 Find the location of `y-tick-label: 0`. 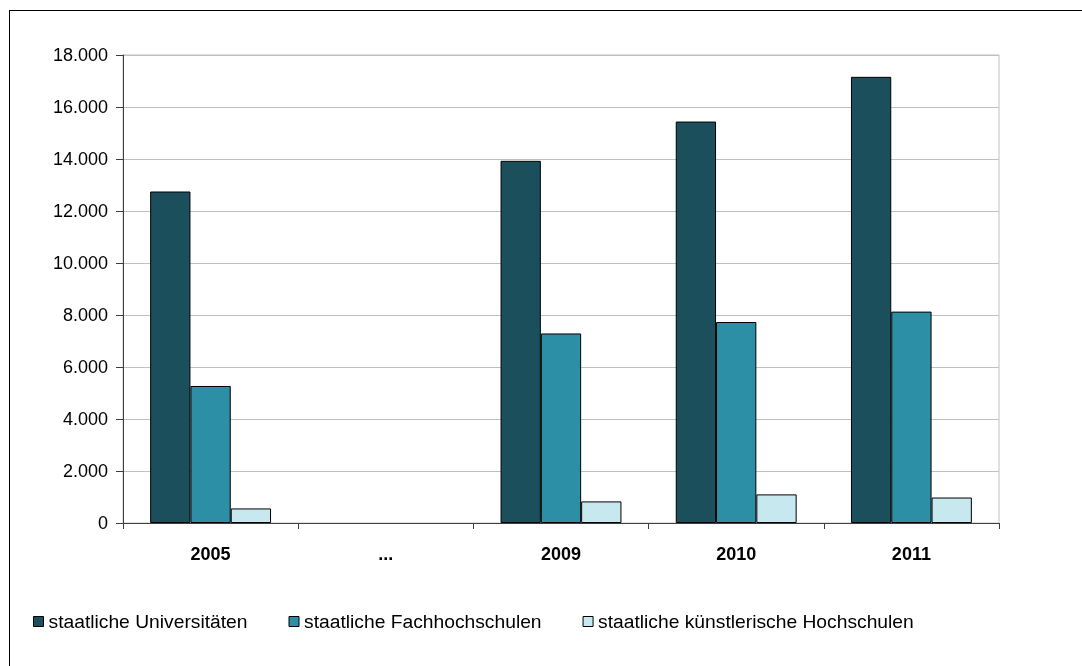

y-tick-label: 0 is located at coordinates (102, 523).